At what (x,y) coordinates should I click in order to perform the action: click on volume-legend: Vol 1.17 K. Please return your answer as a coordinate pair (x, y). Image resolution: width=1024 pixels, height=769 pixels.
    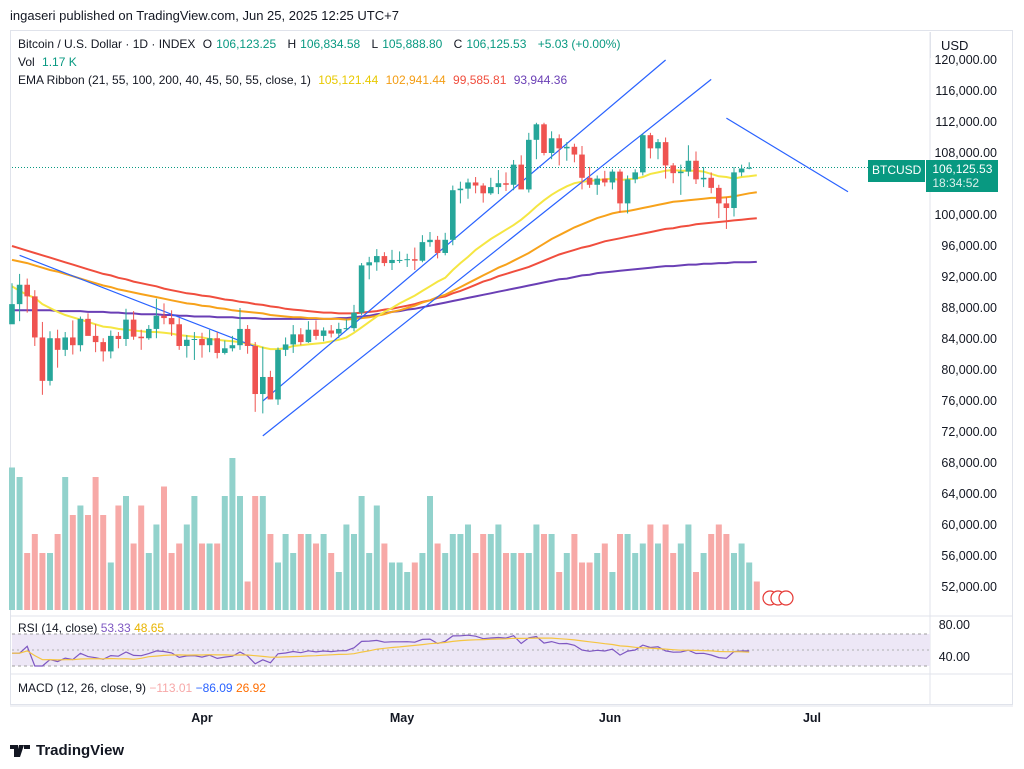
    Looking at the image, I should click on (49, 62).